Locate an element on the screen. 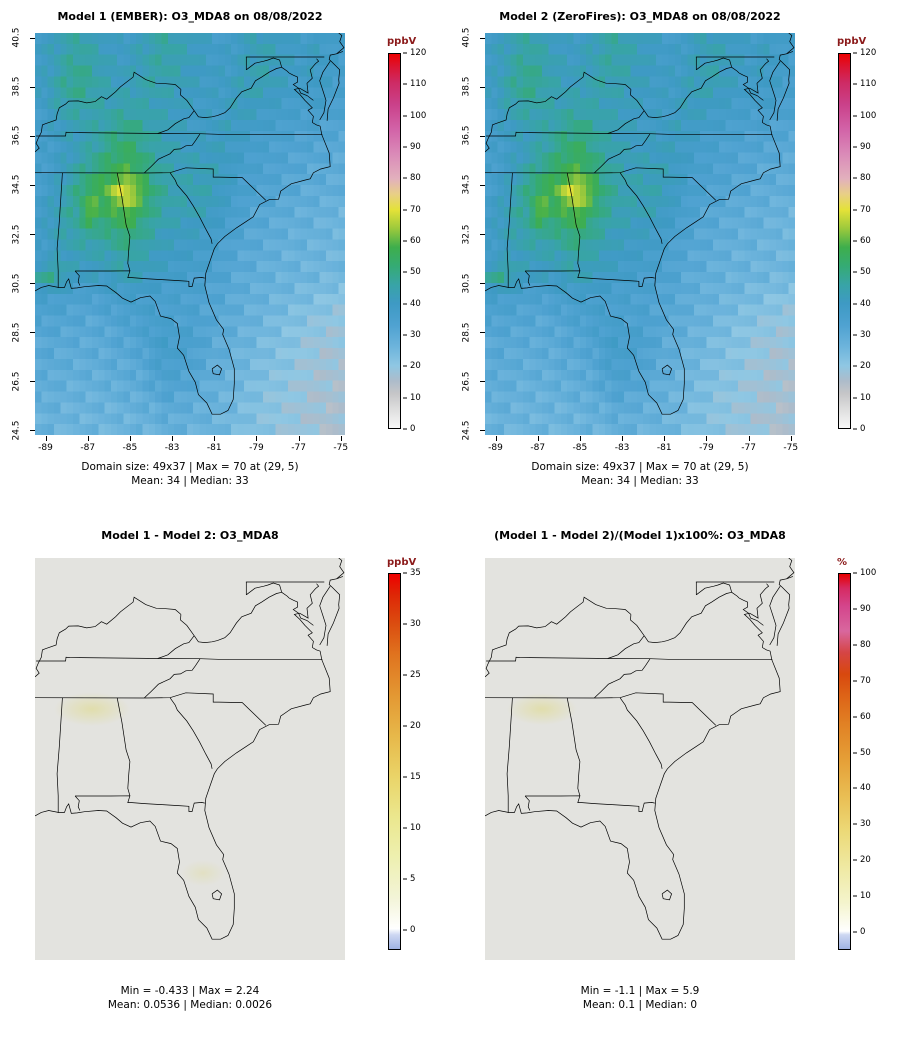 The width and height of the screenshot is (900, 1045). x-tick-label: -83 is located at coordinates (172, 448).